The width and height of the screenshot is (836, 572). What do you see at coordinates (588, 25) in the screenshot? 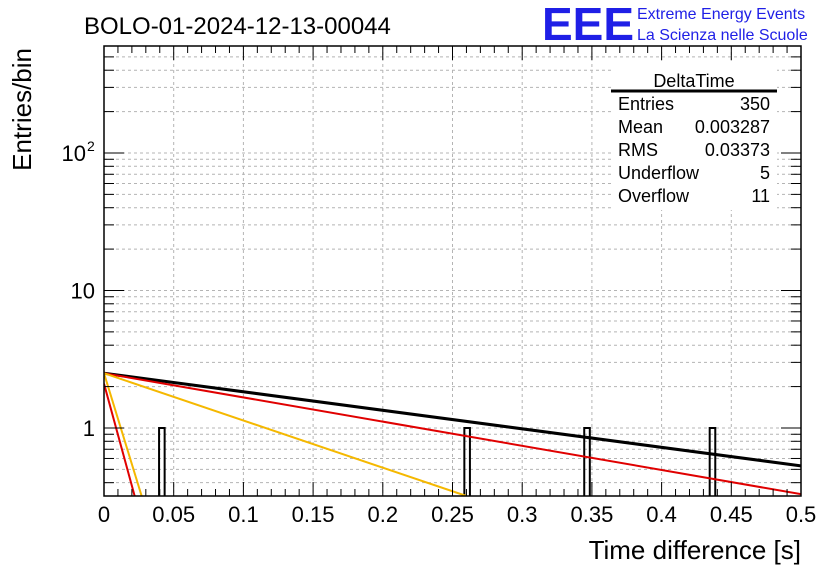
I see `eee-logo: EEE` at bounding box center [588, 25].